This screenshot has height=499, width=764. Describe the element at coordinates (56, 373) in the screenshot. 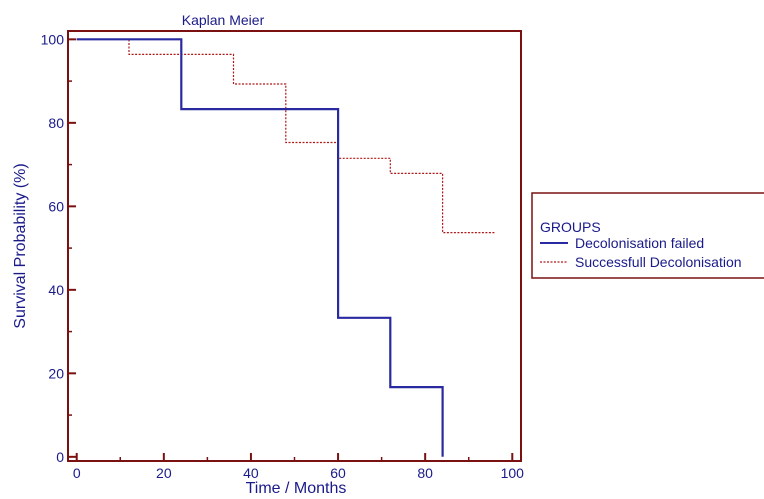

I see `y-tick-label: 20` at that location.